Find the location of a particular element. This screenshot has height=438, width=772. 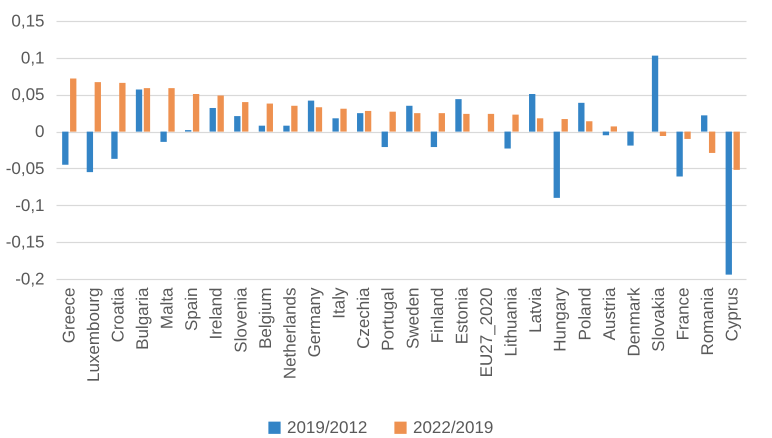

y-tick-label: -0,15 is located at coordinates (25, 242).